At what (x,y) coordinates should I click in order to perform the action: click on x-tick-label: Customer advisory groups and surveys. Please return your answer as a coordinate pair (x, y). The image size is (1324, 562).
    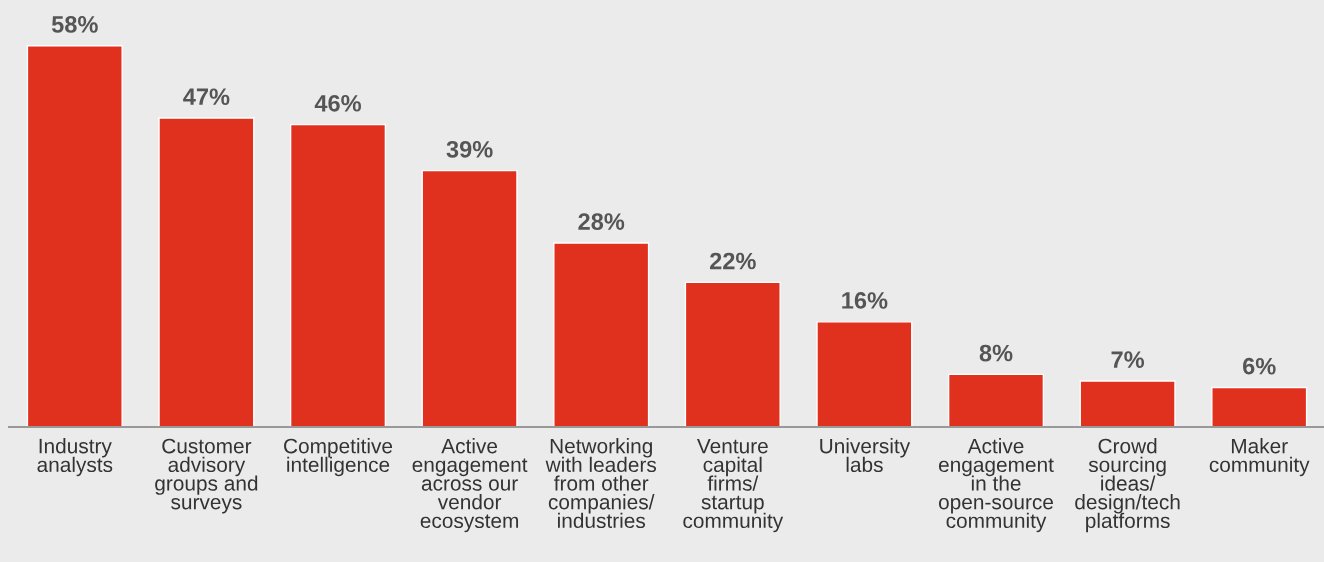
    Looking at the image, I should click on (206, 476).